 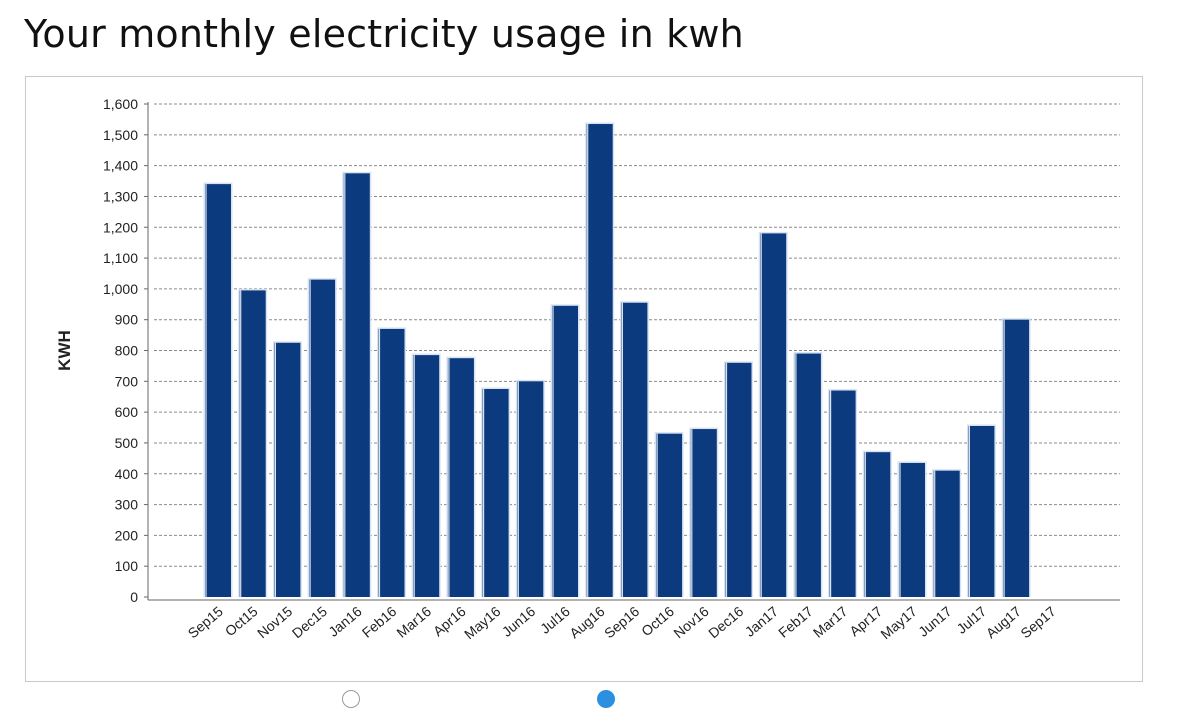 What do you see at coordinates (287, 469) in the screenshot?
I see `bar-nov15` at bounding box center [287, 469].